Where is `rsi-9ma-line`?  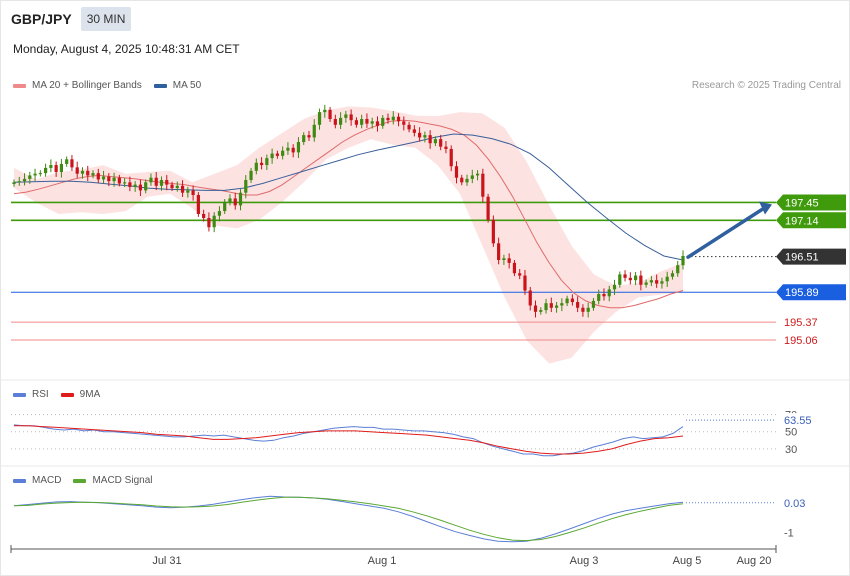 rsi-9ma-line is located at coordinates (349, 440).